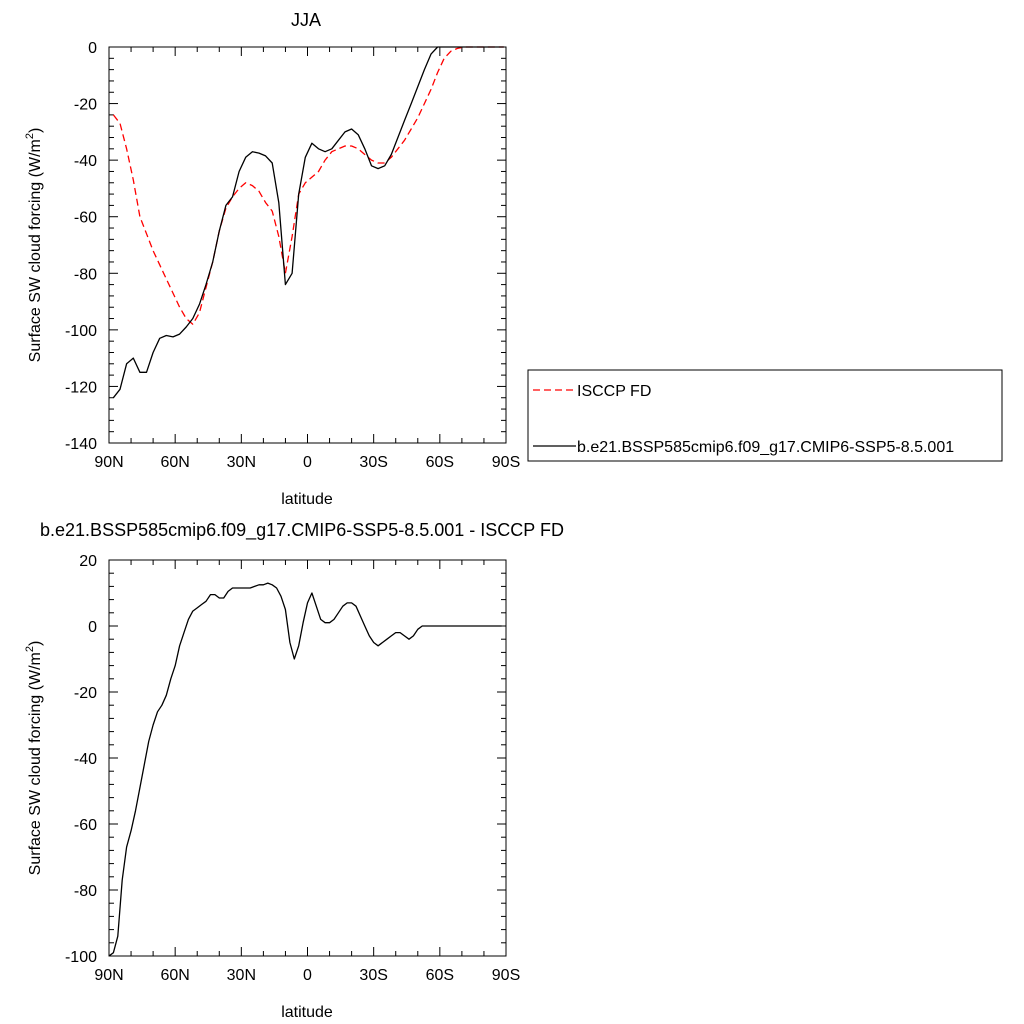 This screenshot has width=1024, height=1024. Describe the element at coordinates (92, 627) in the screenshot. I see `bottom-chart-y-tick-label: 0` at that location.